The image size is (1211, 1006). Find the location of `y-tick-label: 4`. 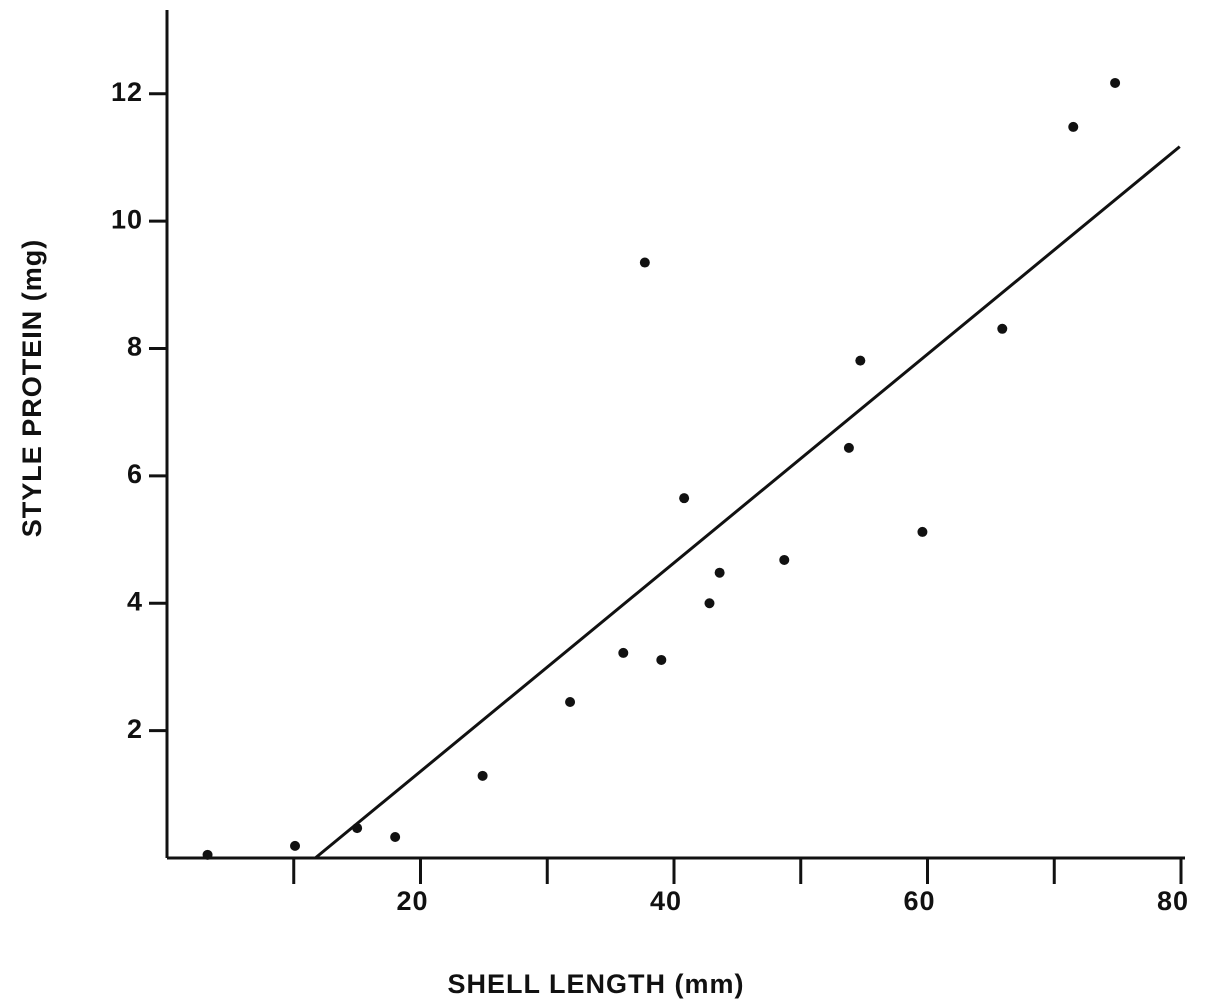

y-tick-label: 4 is located at coordinates (135, 601).